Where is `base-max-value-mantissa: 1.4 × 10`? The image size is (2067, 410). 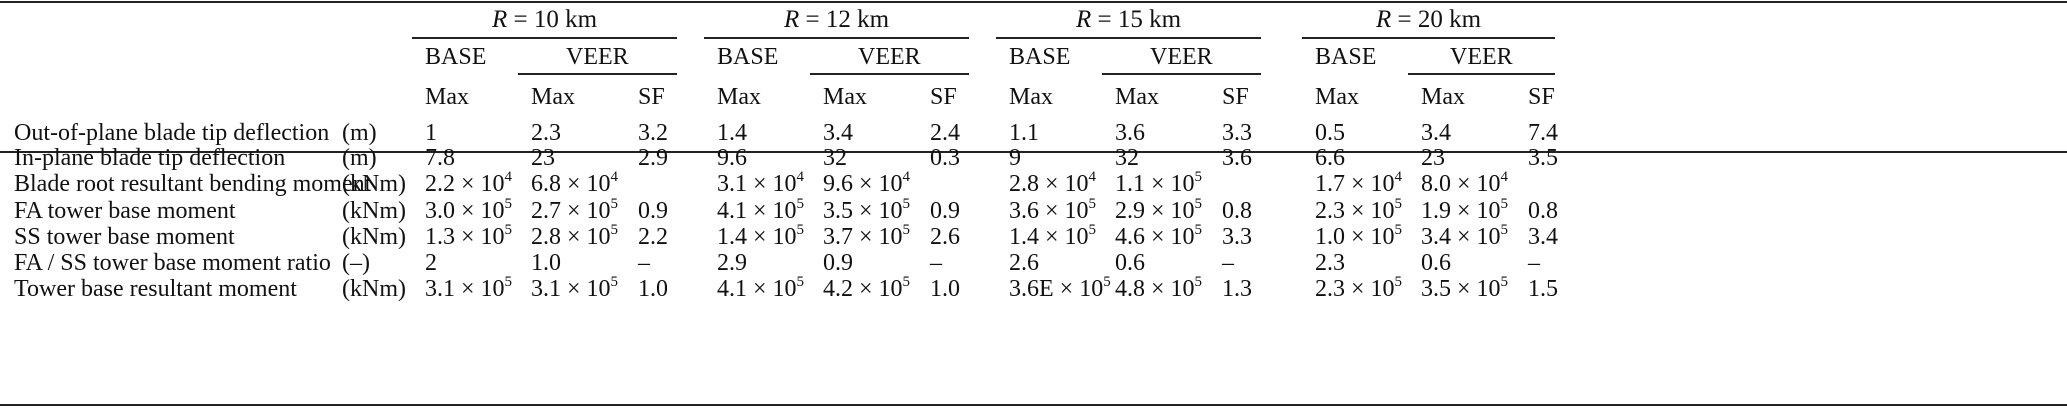 base-max-value-mantissa: 1.4 × 10 is located at coordinates (757, 237).